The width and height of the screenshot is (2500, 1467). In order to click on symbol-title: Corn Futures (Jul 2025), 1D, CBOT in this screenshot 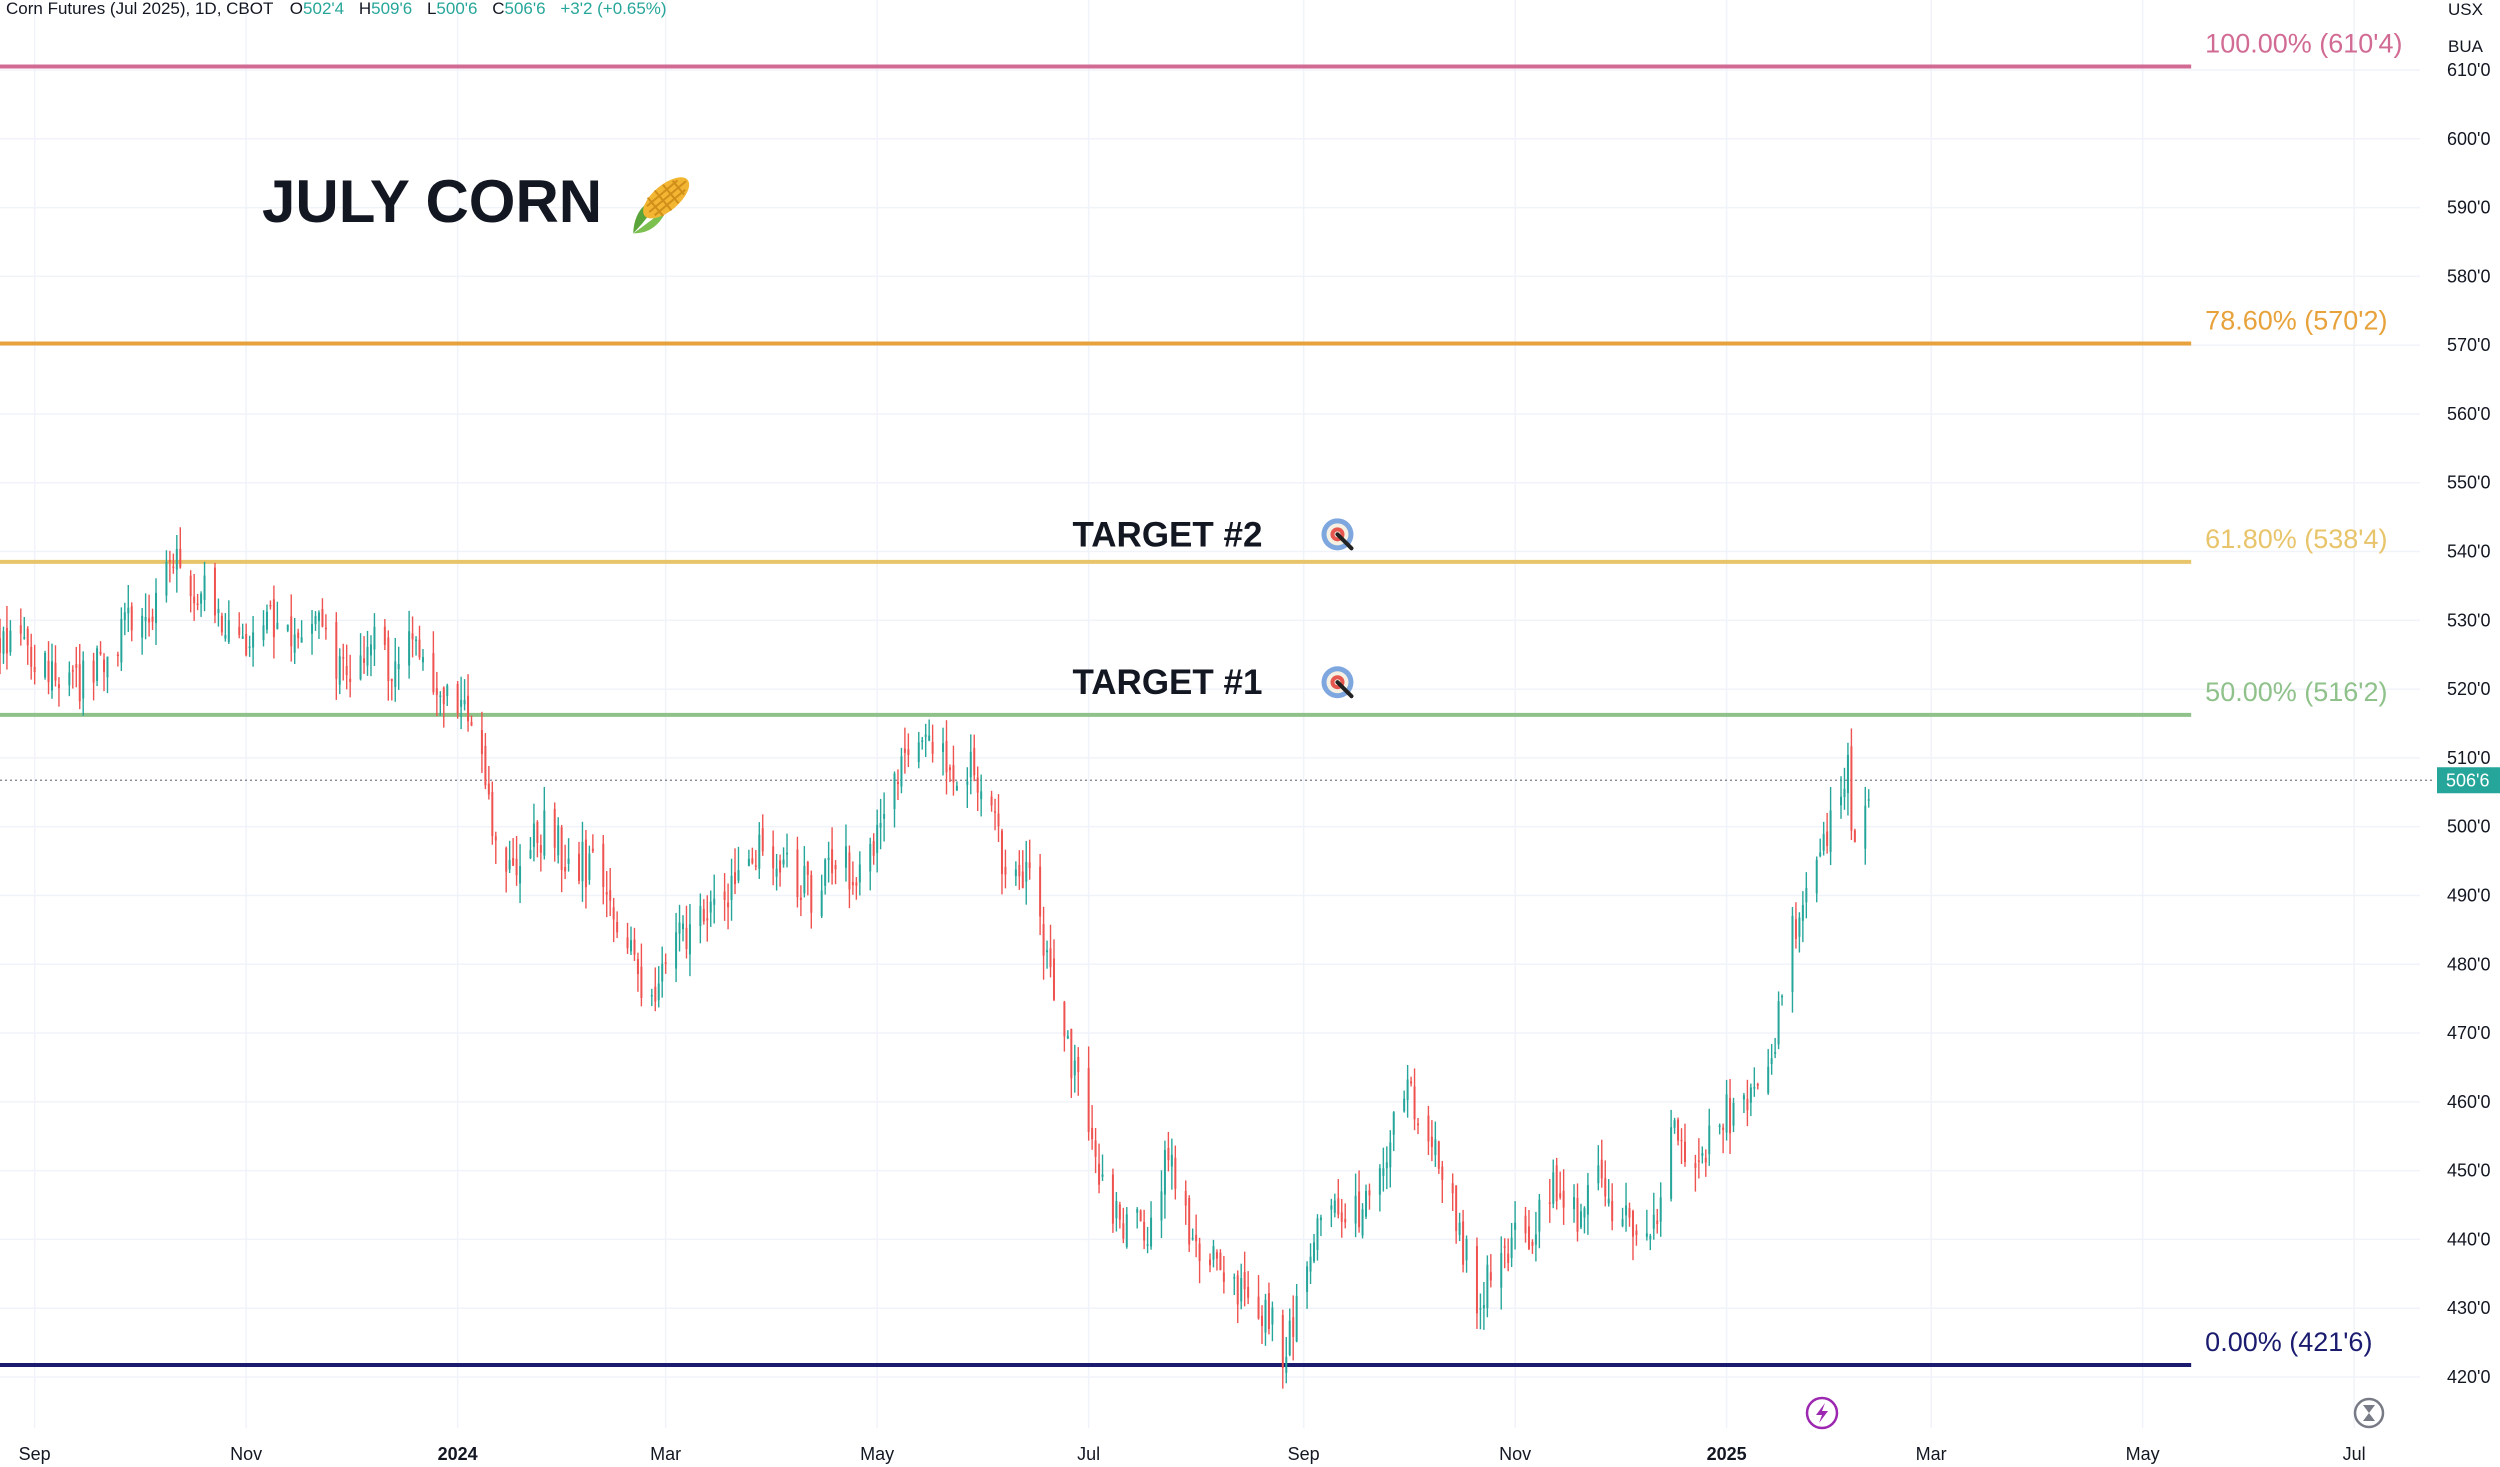, I will do `click(139, 9)`.